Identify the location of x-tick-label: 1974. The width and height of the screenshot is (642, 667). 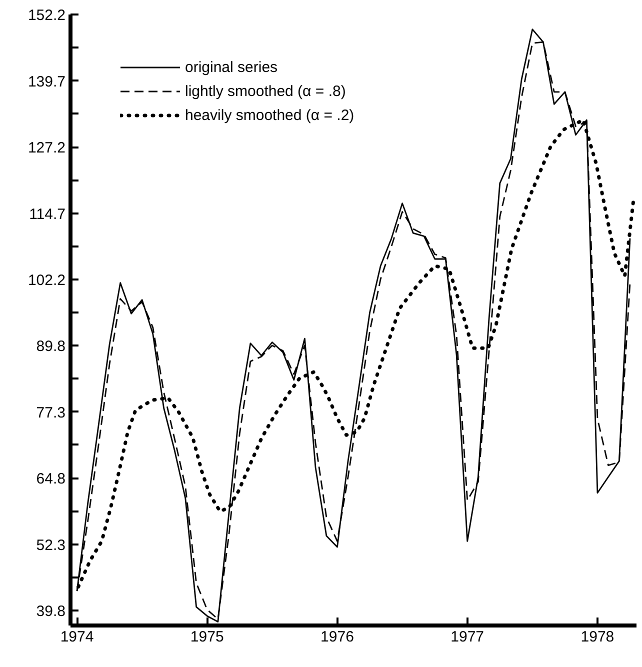
(77, 637).